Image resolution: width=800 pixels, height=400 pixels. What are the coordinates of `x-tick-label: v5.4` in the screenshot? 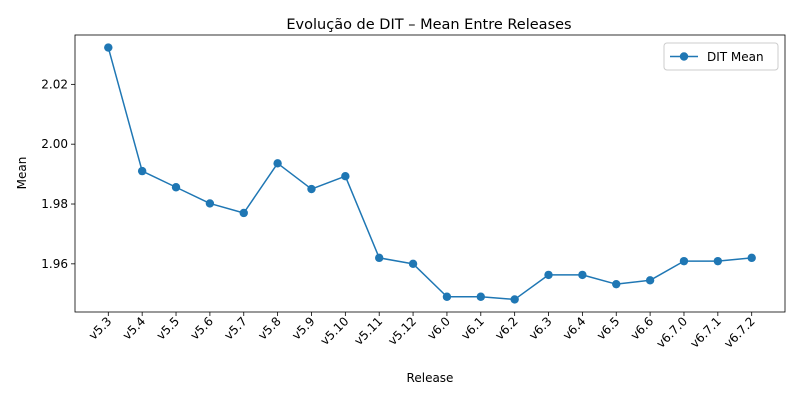 It's located at (134, 328).